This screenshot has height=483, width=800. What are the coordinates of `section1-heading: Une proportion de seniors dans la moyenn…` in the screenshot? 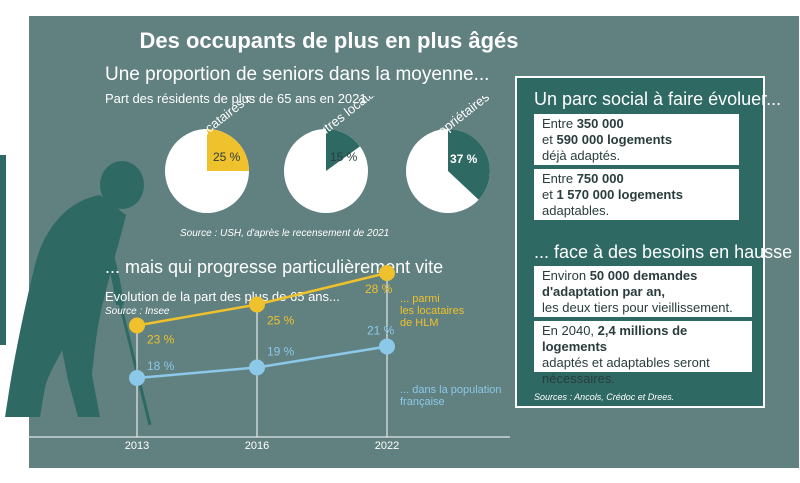 It's located at (297, 74).